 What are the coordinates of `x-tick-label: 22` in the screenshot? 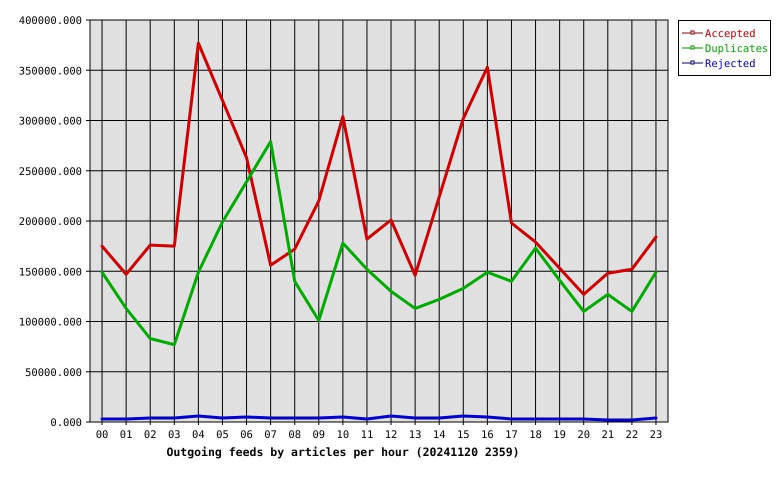 It's located at (632, 435).